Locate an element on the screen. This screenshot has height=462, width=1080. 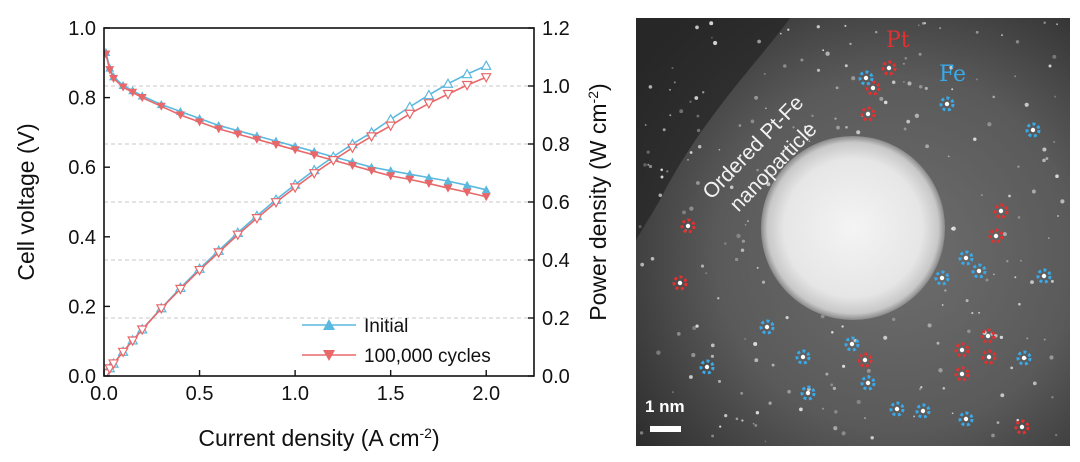
x-tick-label: 1.0 is located at coordinates (295, 394).